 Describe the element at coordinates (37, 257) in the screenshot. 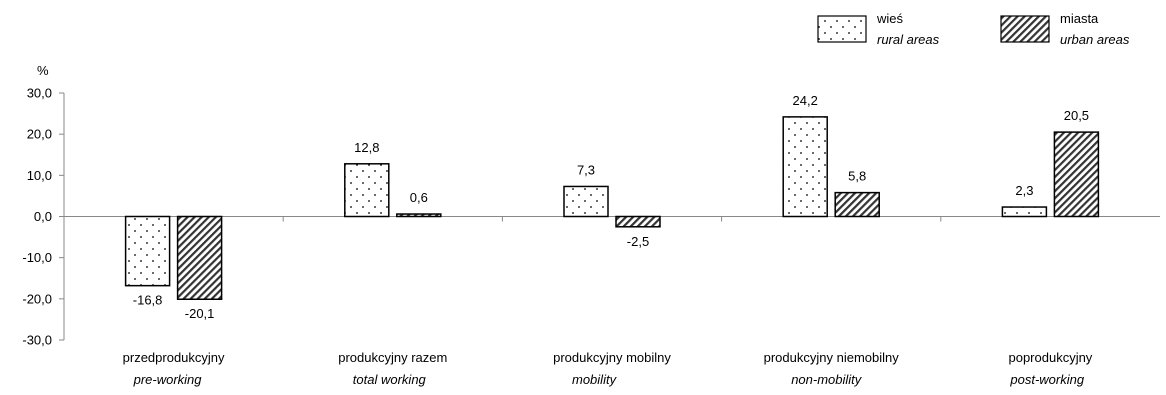

I see `y-tick-label: -10,0` at that location.